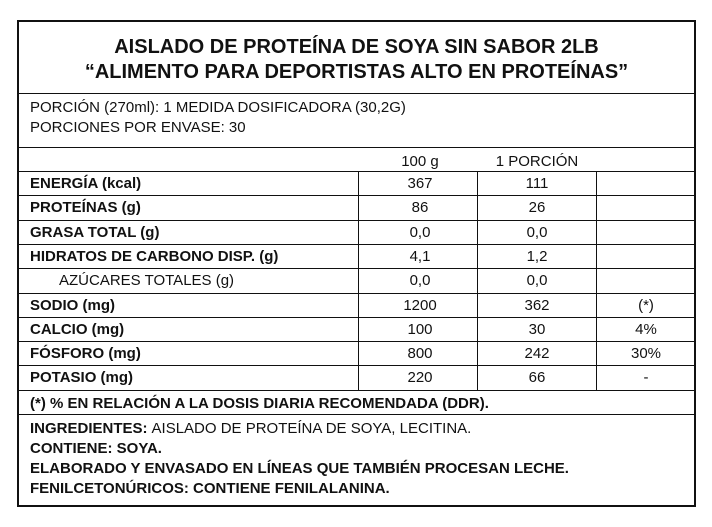 The height and width of the screenshot is (527, 712). I want to click on value-portion: 242, so click(537, 354).